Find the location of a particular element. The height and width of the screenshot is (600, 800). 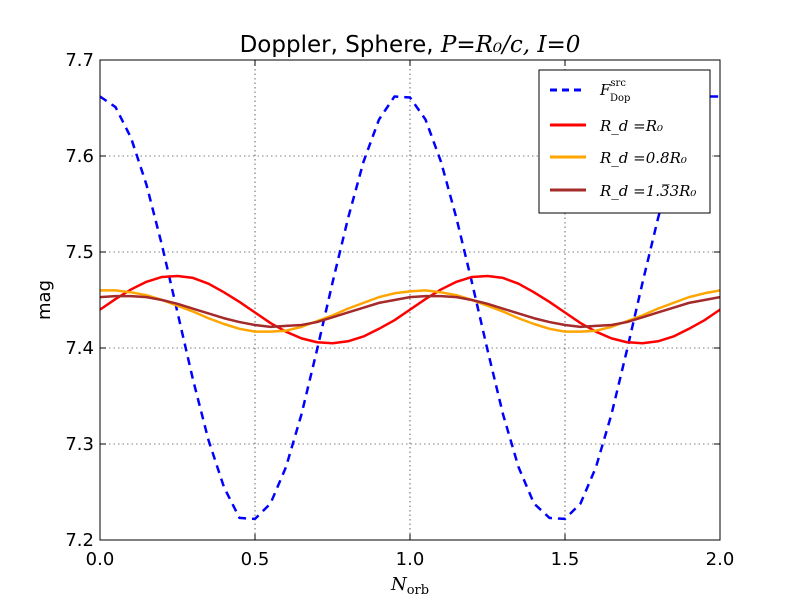

x-tick-label: 0.5 is located at coordinates (255, 559).